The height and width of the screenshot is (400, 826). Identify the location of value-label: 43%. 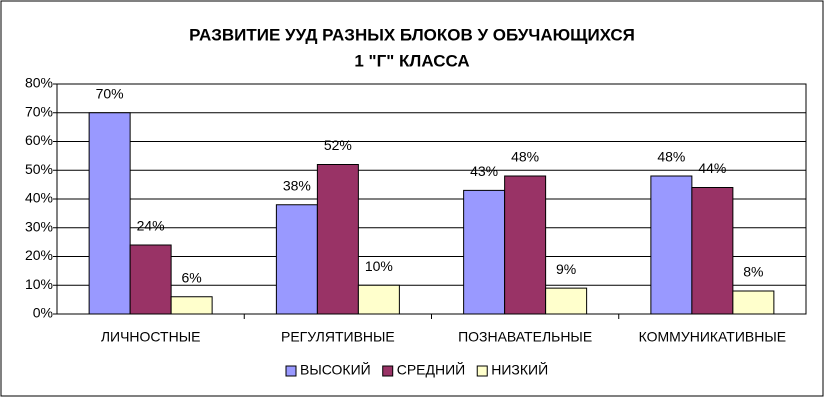
(484, 171).